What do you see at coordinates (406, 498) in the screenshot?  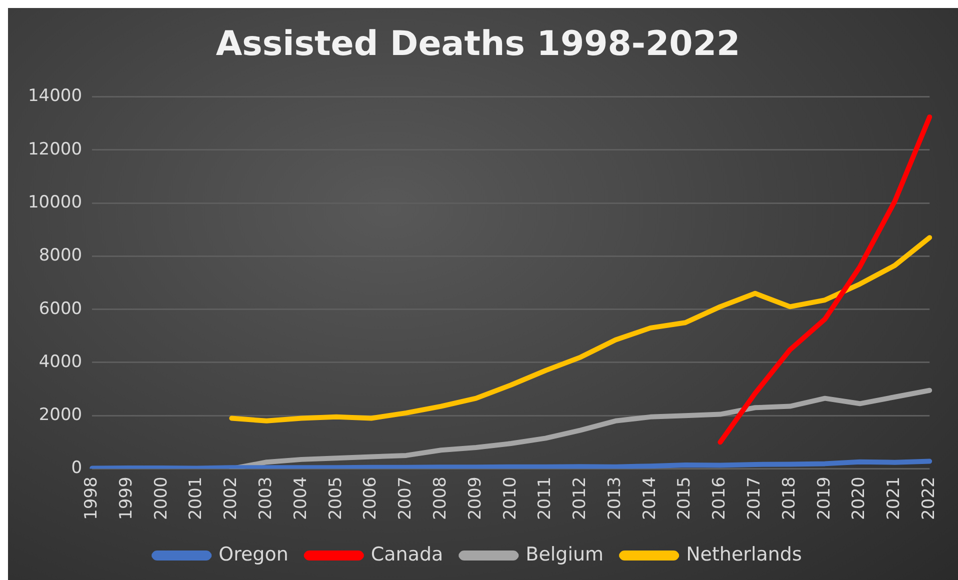 I see `x-tick-label: 2007` at bounding box center [406, 498].